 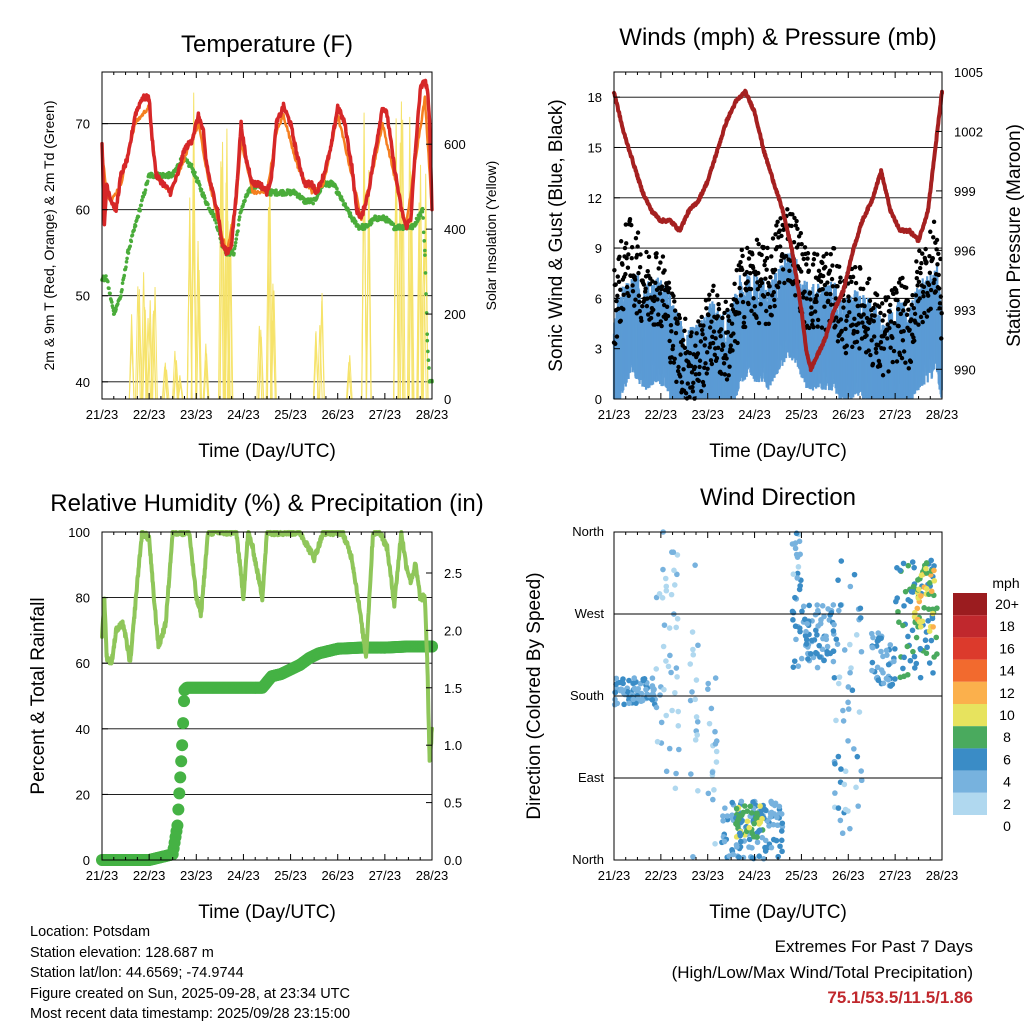 What do you see at coordinates (385, 875) in the screenshot?
I see `humidity-xtick-label: 27/23` at bounding box center [385, 875].